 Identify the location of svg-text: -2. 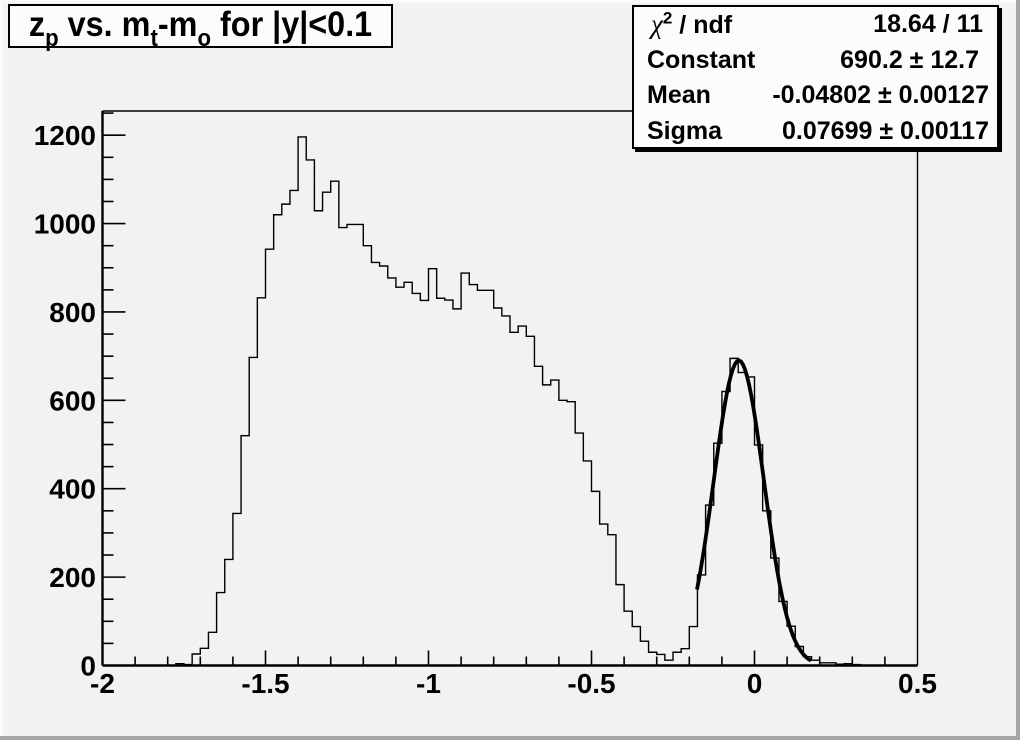
(102, 683).